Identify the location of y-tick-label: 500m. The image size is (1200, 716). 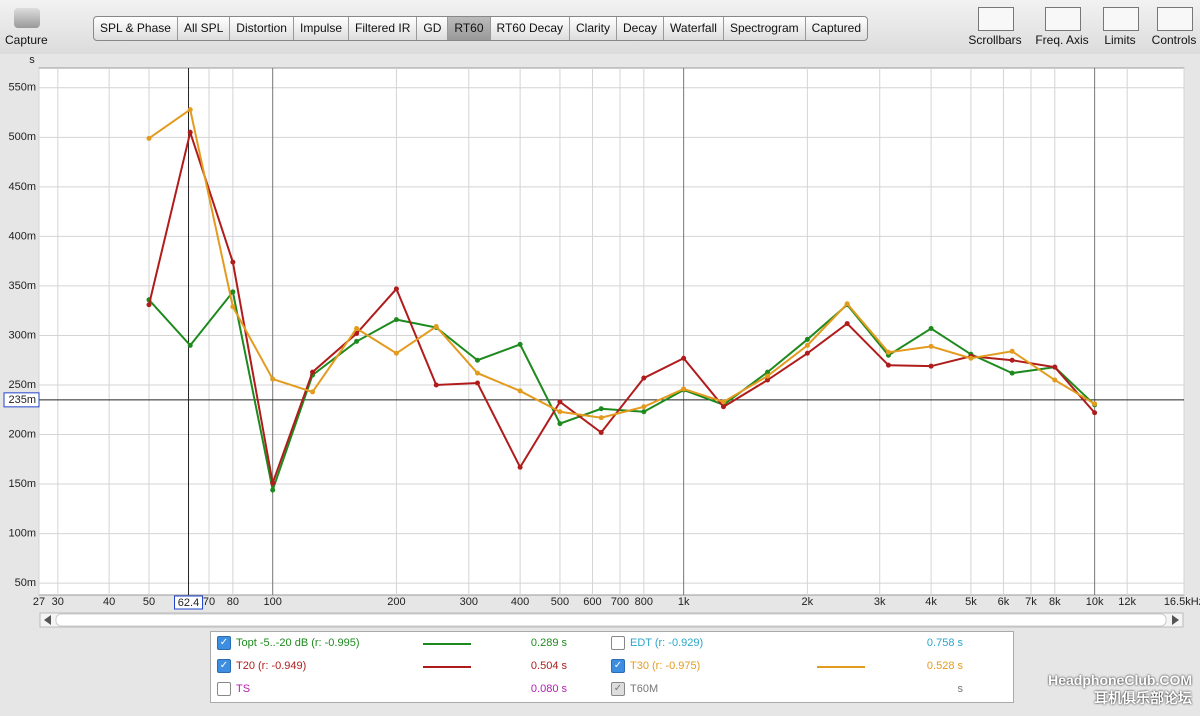
(22, 137).